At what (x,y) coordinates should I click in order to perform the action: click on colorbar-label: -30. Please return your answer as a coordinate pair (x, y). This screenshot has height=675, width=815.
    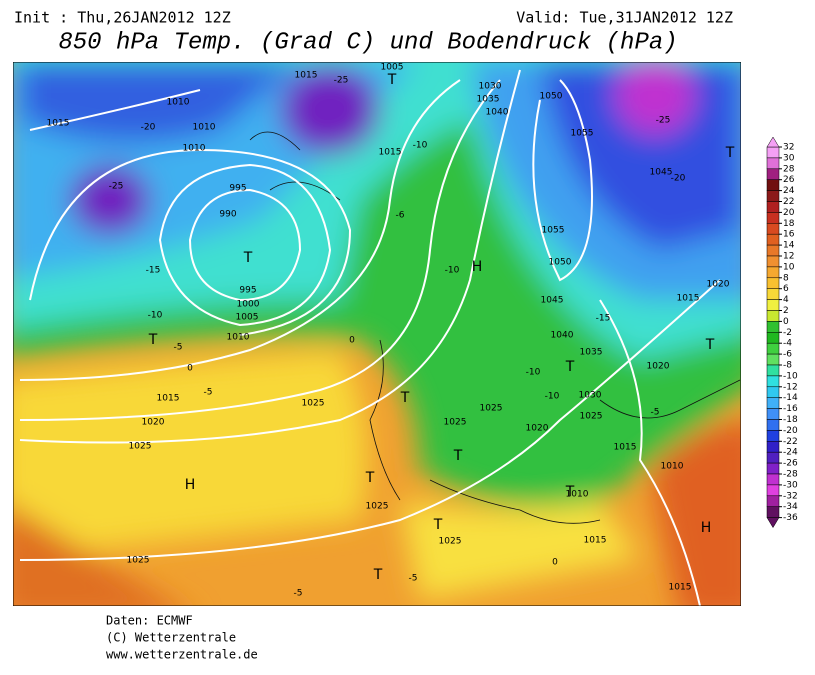
    Looking at the image, I should click on (790, 485).